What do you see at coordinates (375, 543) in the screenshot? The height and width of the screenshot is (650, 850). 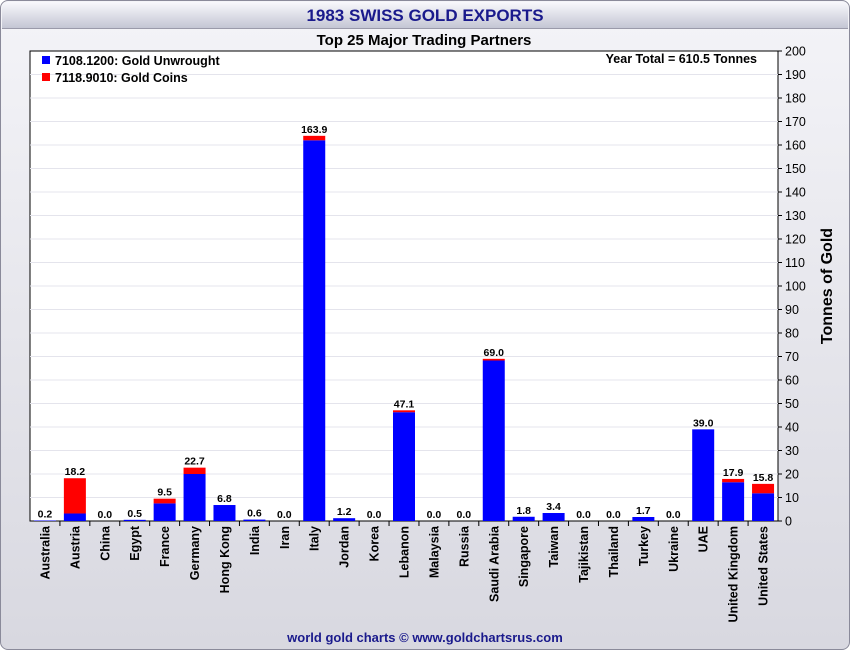 I see `x-category-label: Korea` at bounding box center [375, 543].